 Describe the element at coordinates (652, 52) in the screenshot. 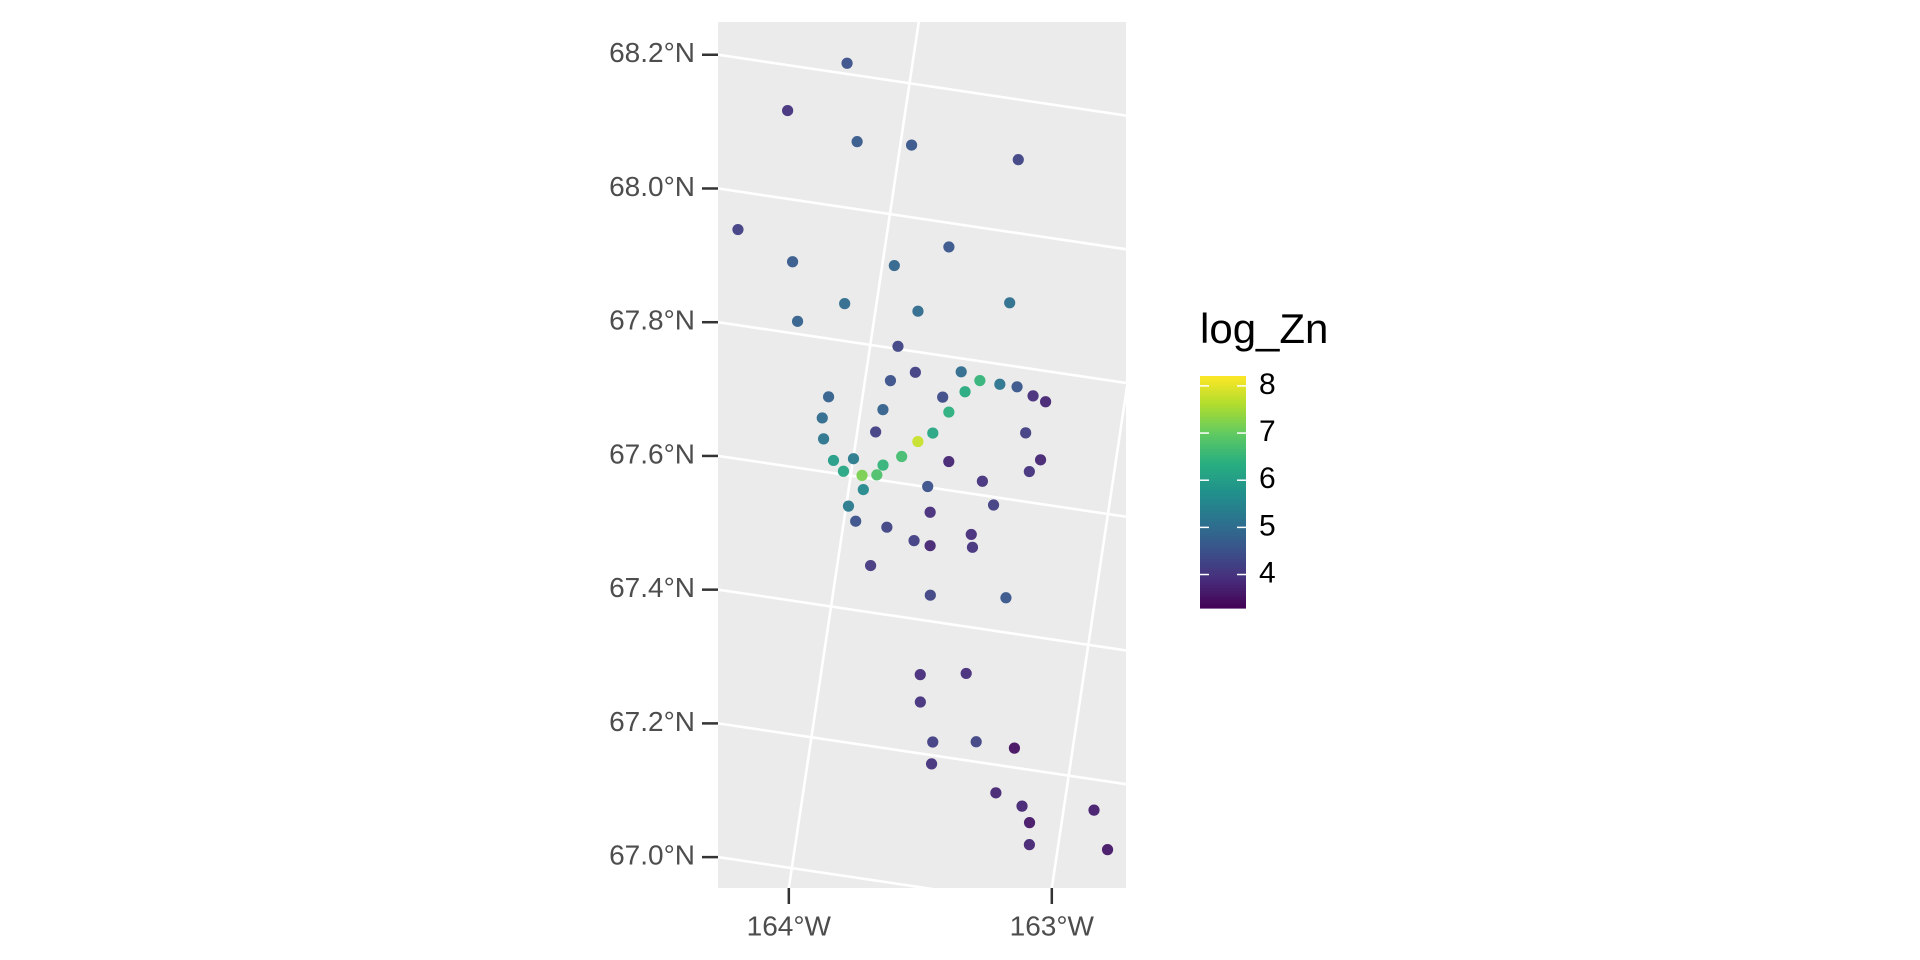

I see `y-tick-label: 68.2°N` at that location.